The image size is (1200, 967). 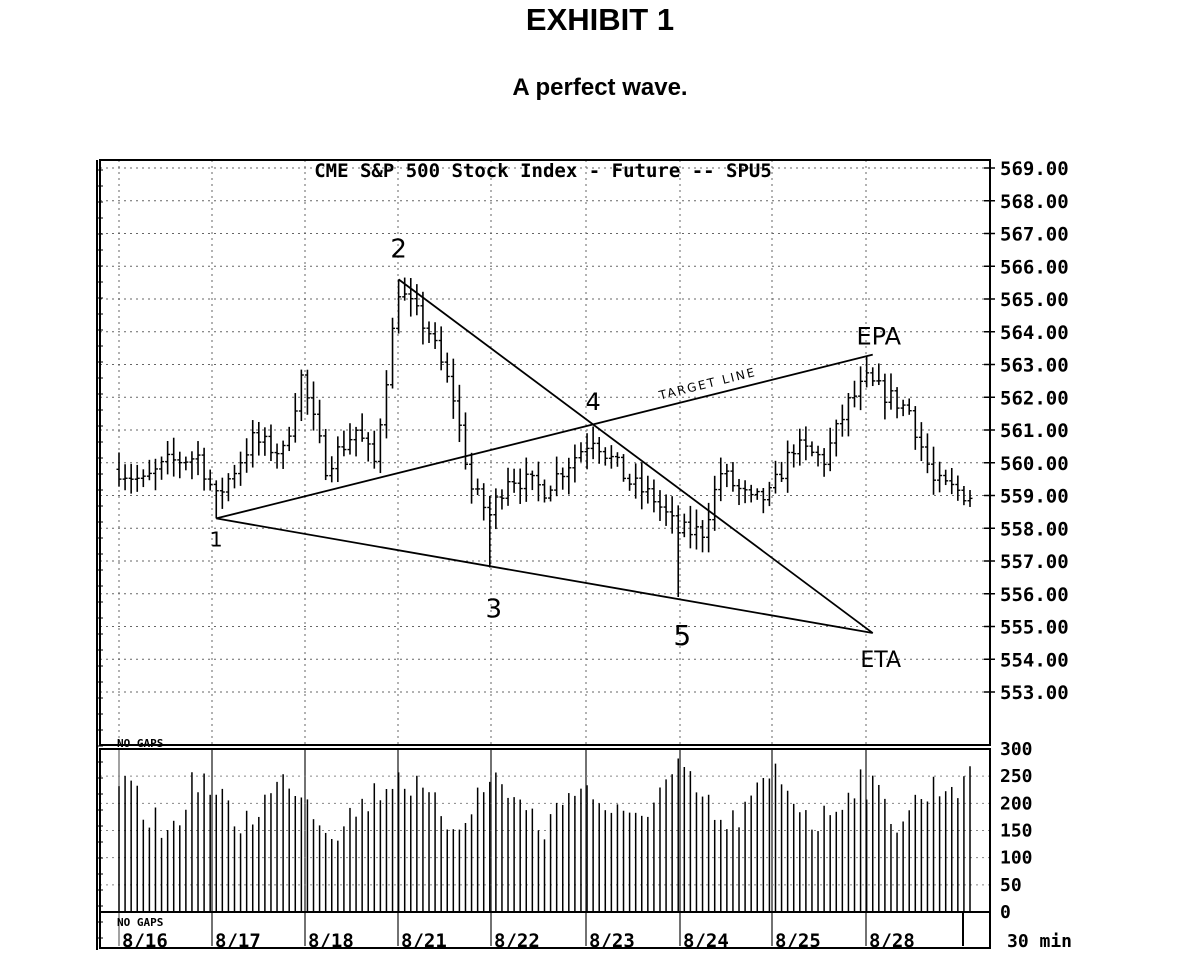 What do you see at coordinates (1005, 912) in the screenshot?
I see `volume-tick-label: 0` at bounding box center [1005, 912].